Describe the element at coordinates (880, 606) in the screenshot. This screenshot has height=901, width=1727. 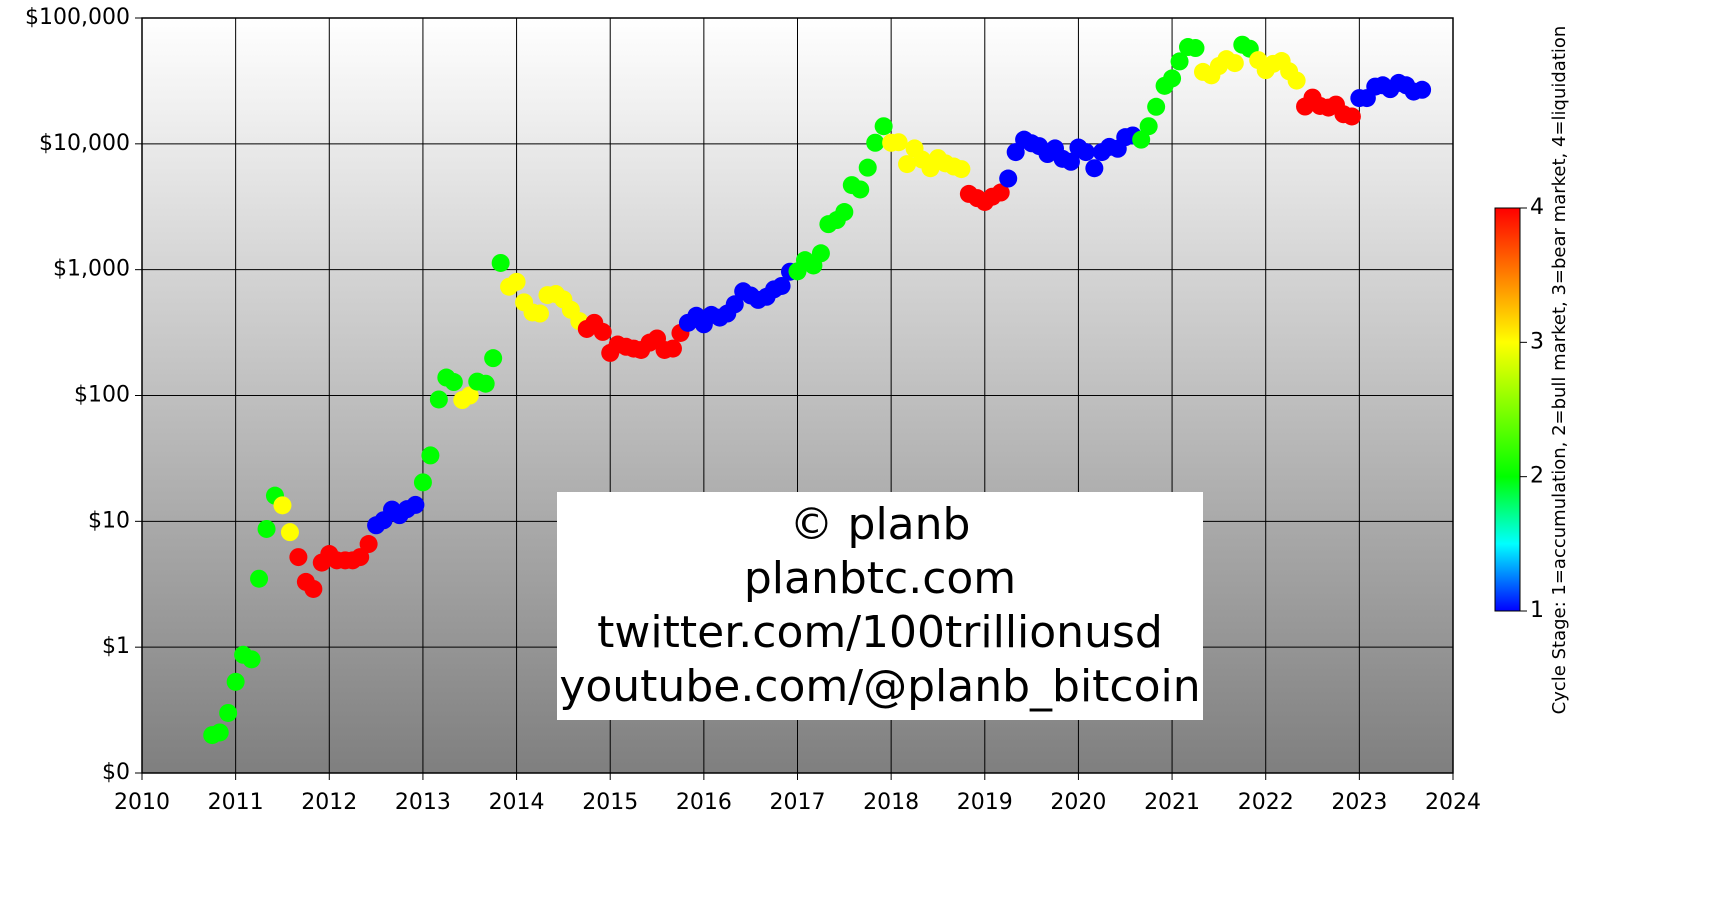
I see `annotation-box` at that location.